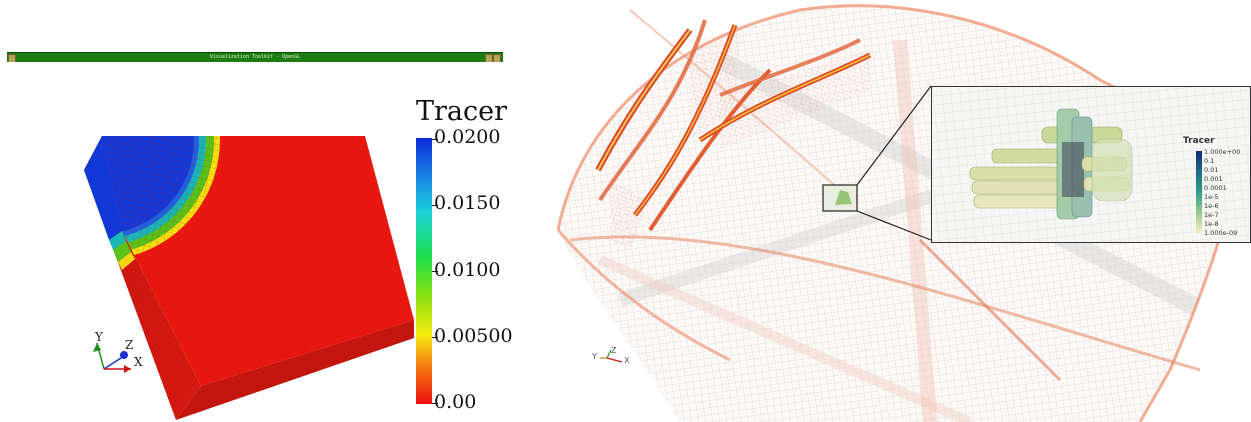  What do you see at coordinates (424, 271) in the screenshot?
I see `color-scale-bar` at bounding box center [424, 271].